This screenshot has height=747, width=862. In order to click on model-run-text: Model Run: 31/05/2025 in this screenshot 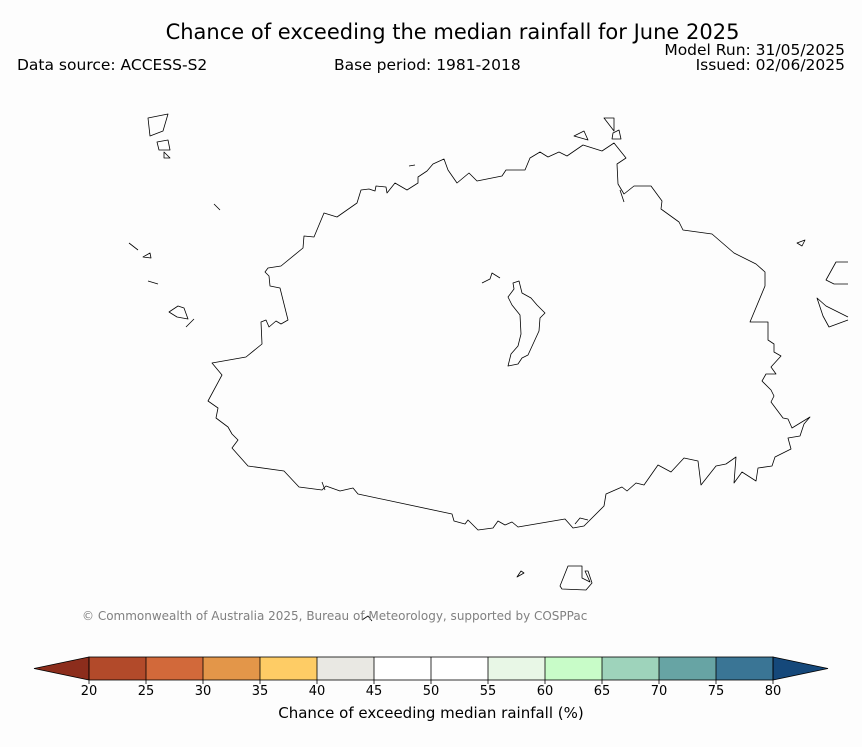, I will do `click(754, 50)`.